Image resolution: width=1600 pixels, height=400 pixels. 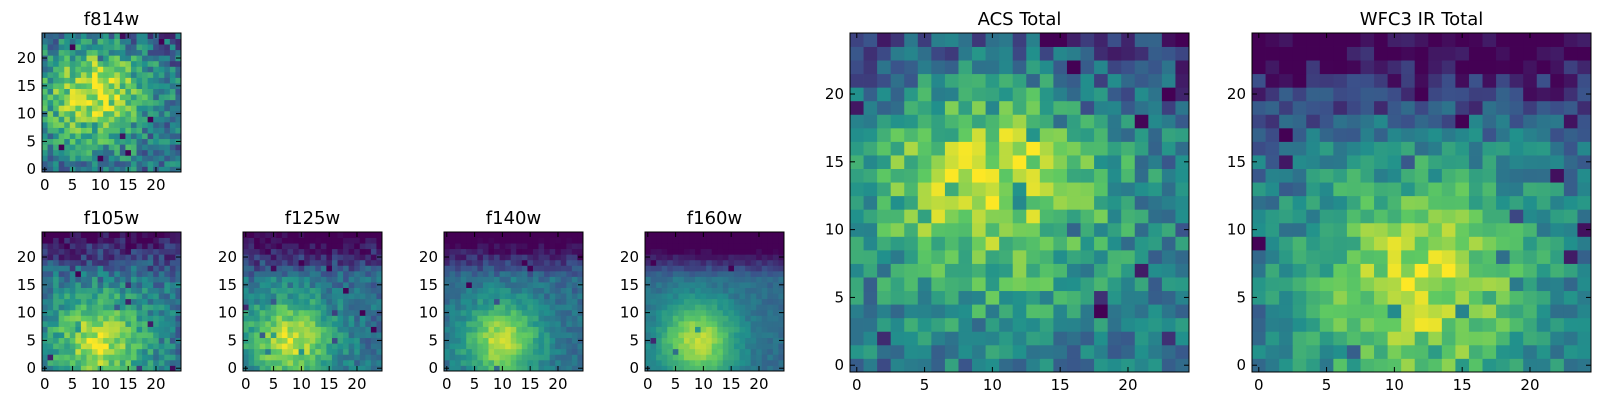 I want to click on y-tick-label: 20, so click(x=629, y=257).